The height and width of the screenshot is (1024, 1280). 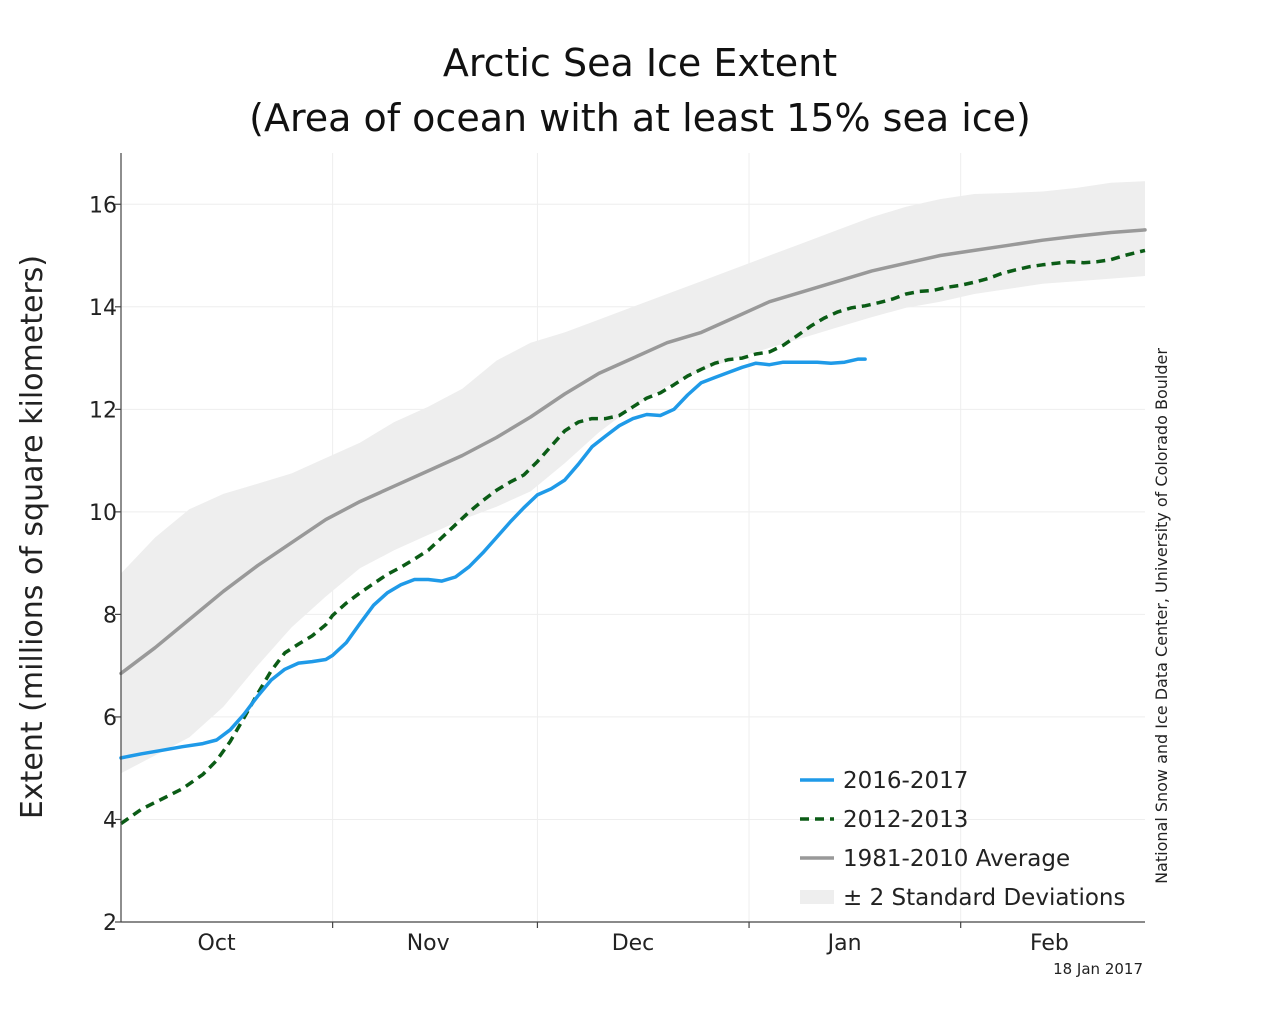 I want to click on legend-item-2012-2013: 2012-2013, so click(x=884, y=820).